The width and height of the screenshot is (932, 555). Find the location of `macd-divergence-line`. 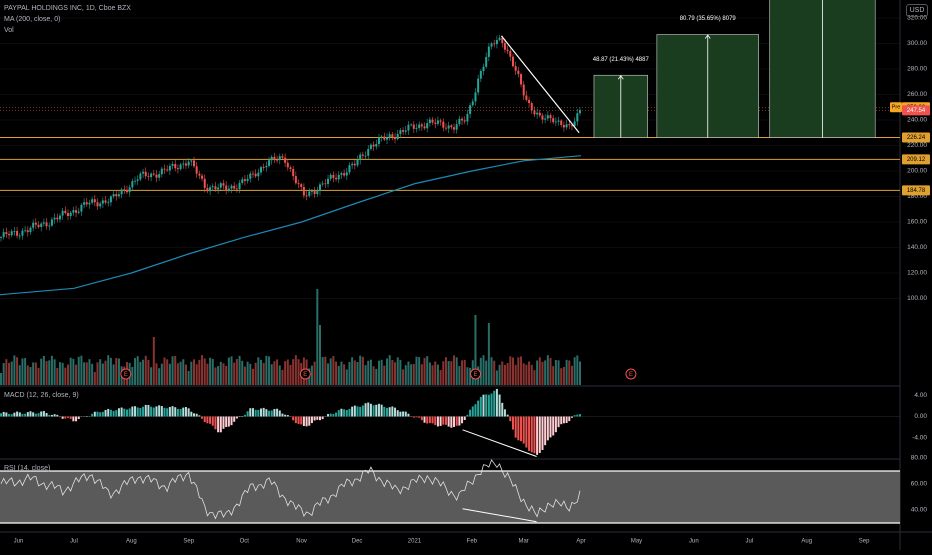

macd-divergence-line is located at coordinates (499, 443).